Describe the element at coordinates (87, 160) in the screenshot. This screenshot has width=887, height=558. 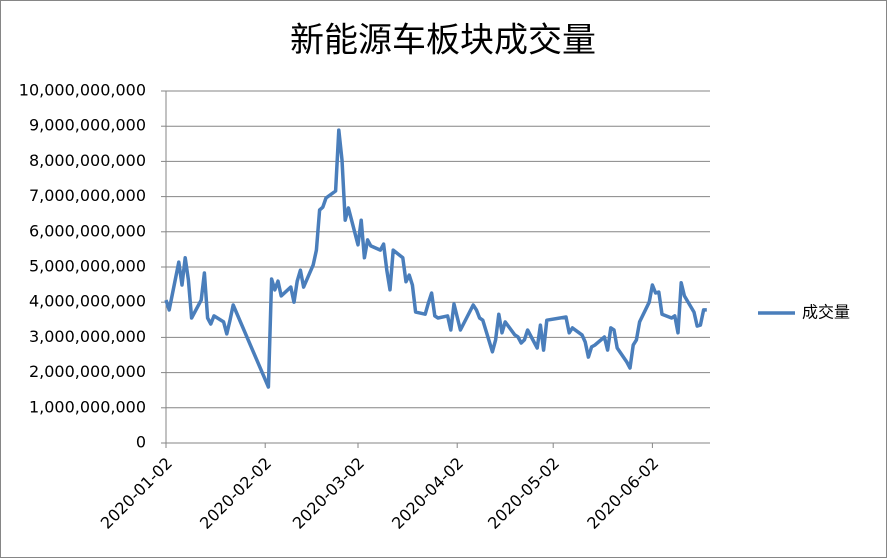
I see `y-tick-label: 8,000,000,000` at that location.